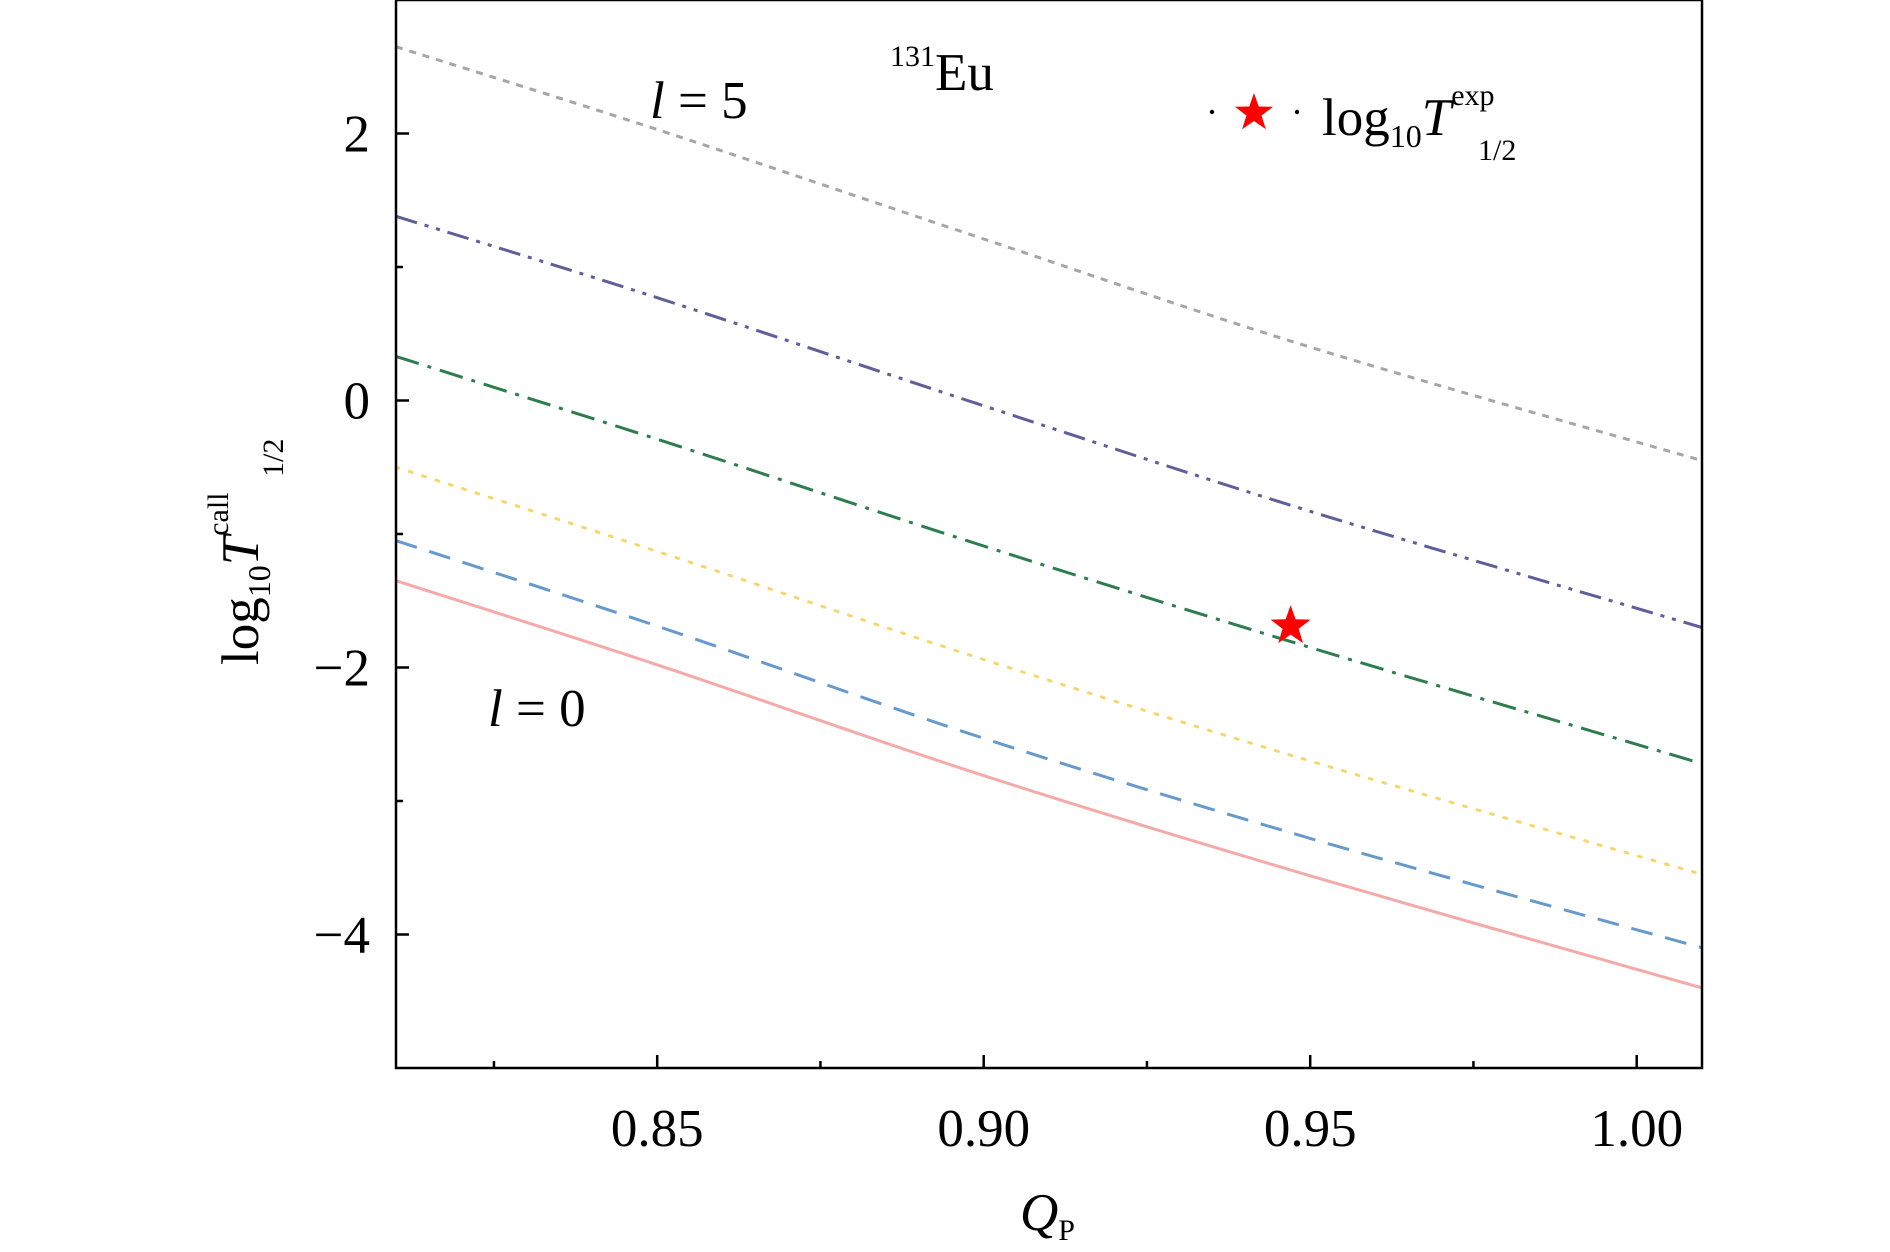 Image resolution: width=1890 pixels, height=1252 pixels. I want to click on title-mass: 131, so click(912, 56).